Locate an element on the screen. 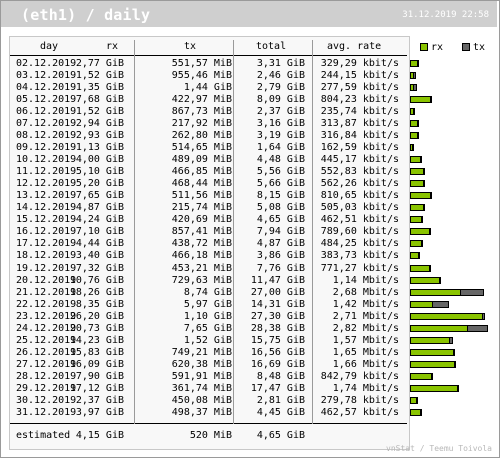  generated-datetime: 31.12.2019 22:58 is located at coordinates (445, 15).